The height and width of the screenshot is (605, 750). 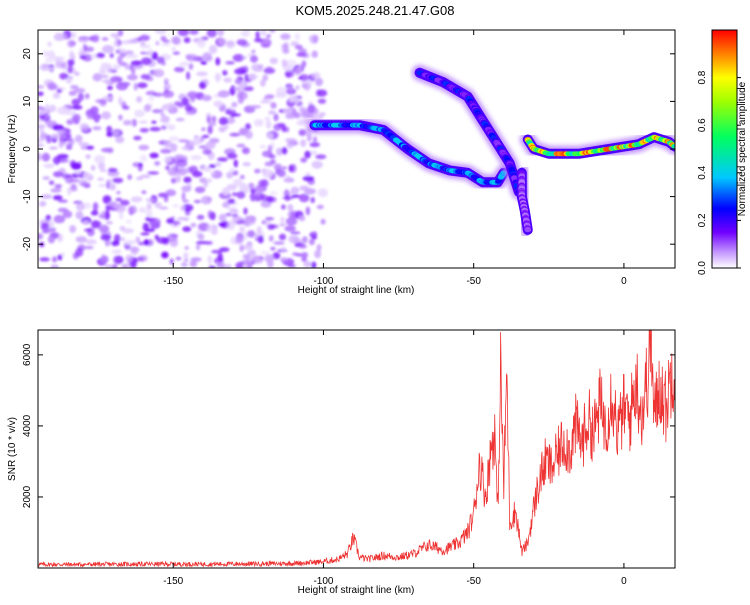 What do you see at coordinates (27, 54) in the screenshot?
I see `y-tick-label: 20` at bounding box center [27, 54].